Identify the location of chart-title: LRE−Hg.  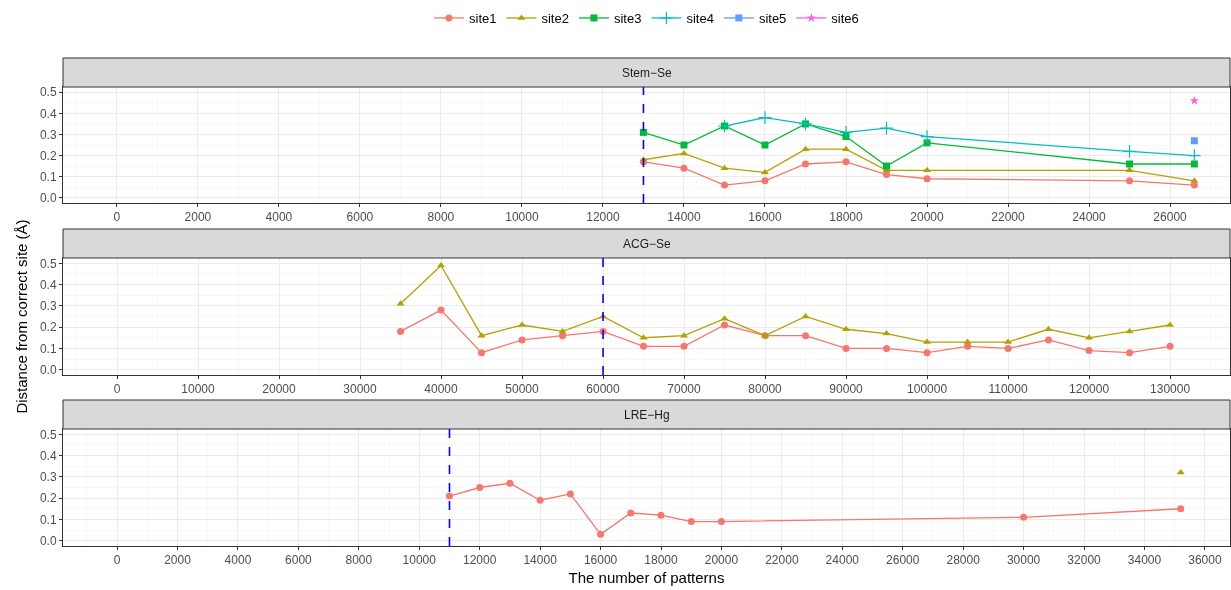
(647, 415).